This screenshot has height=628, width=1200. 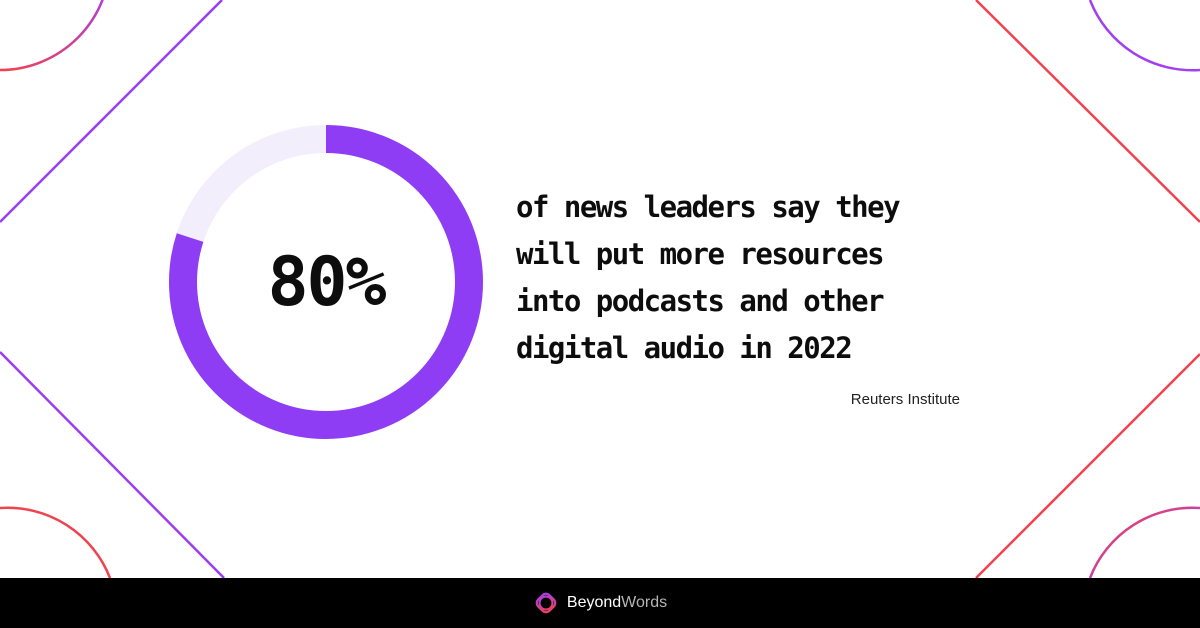 I want to click on decor-line-right-top, so click(x=1087, y=111).